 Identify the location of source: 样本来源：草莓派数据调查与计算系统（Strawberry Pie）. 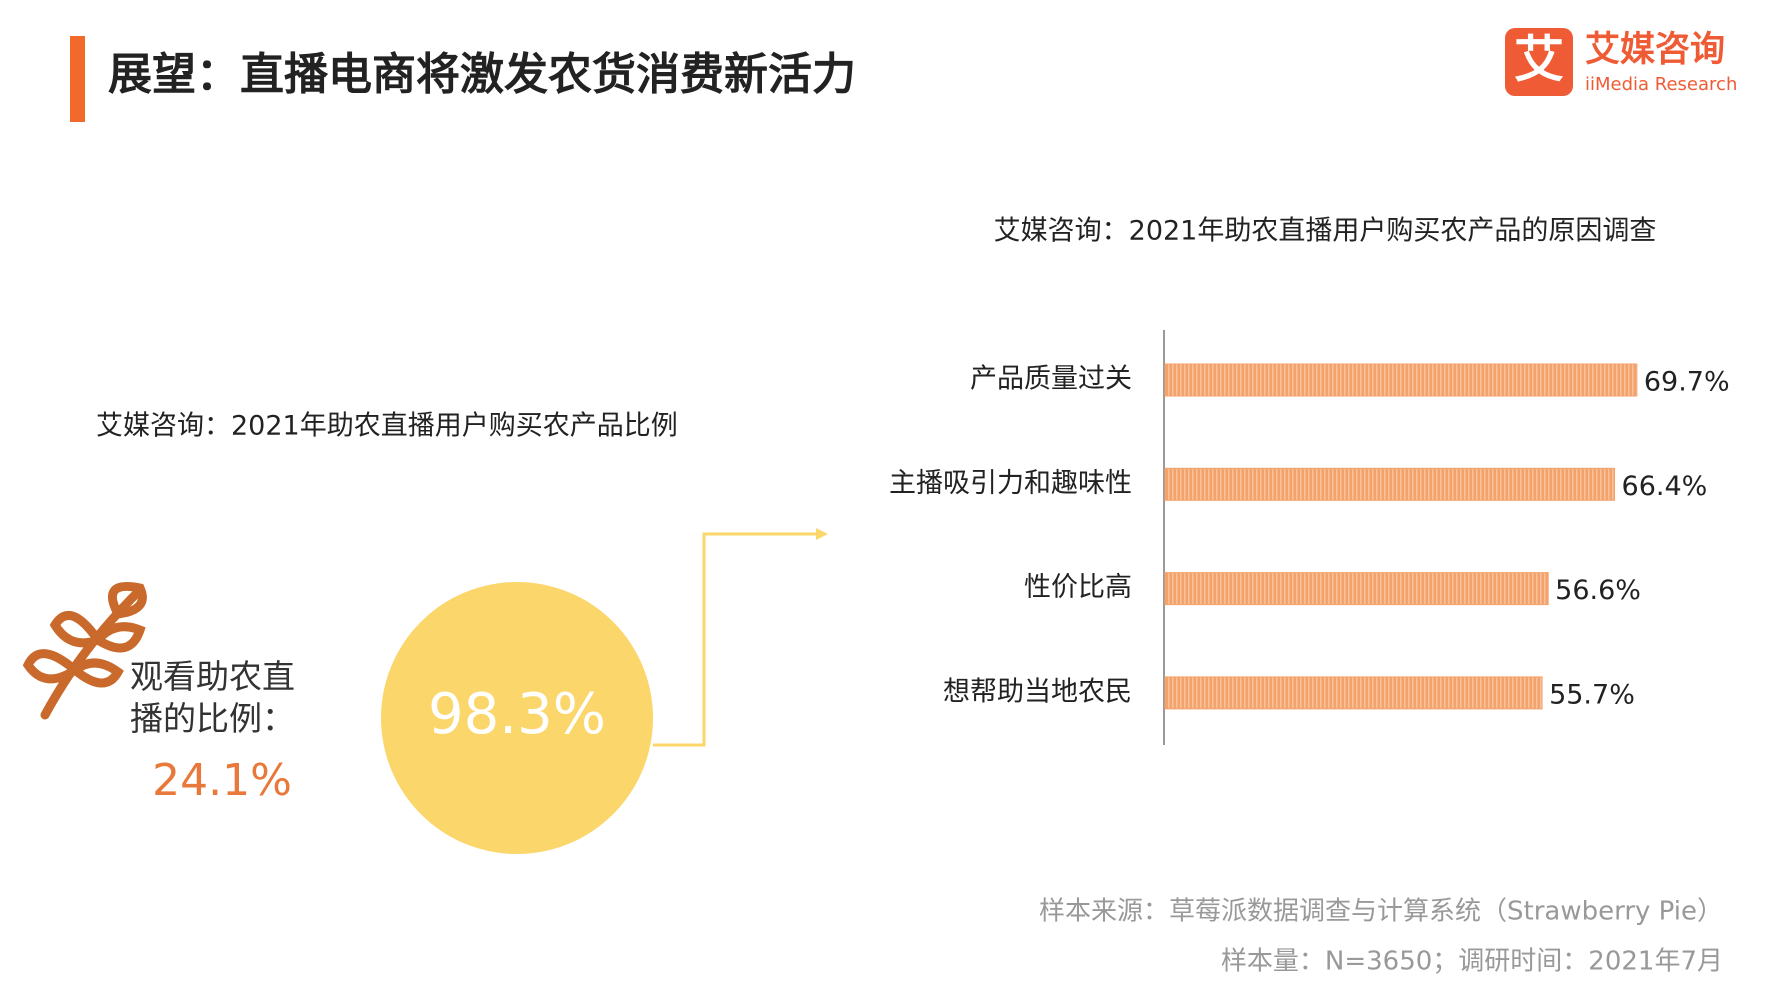
(1381, 912).